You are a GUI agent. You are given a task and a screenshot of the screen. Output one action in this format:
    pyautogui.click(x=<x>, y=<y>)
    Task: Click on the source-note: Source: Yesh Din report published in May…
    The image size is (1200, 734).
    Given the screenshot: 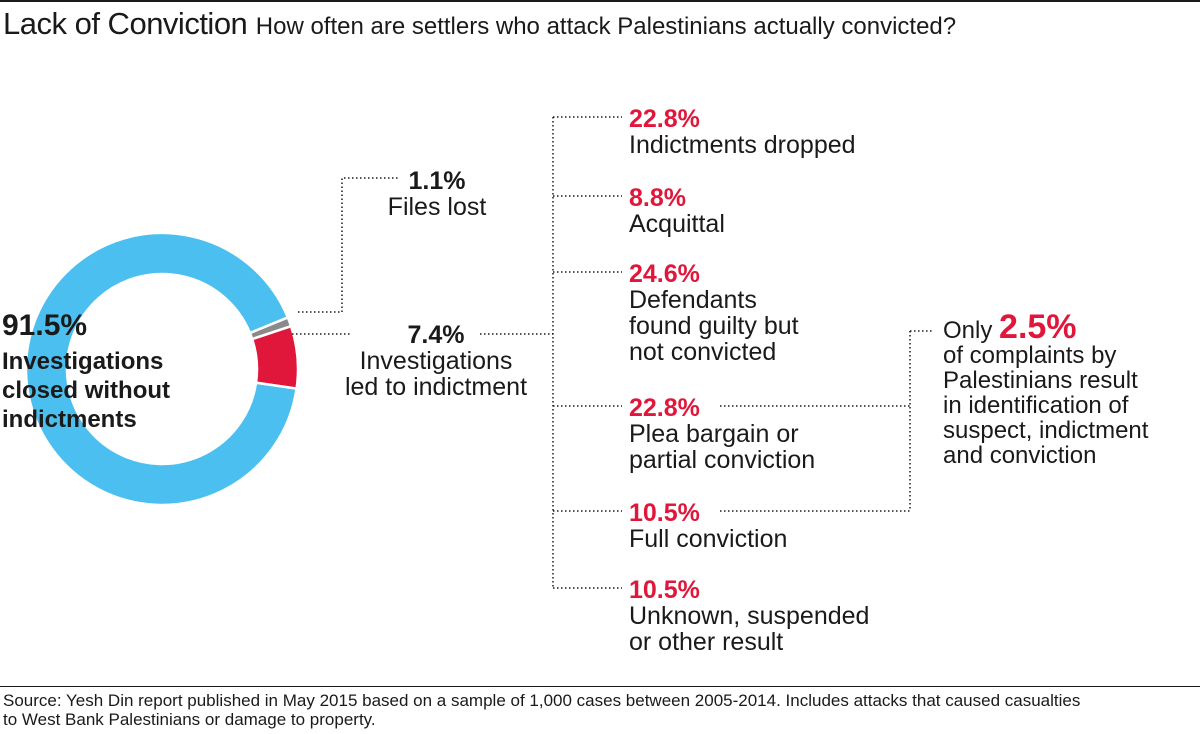 What is the action you would take?
    pyautogui.click(x=600, y=710)
    